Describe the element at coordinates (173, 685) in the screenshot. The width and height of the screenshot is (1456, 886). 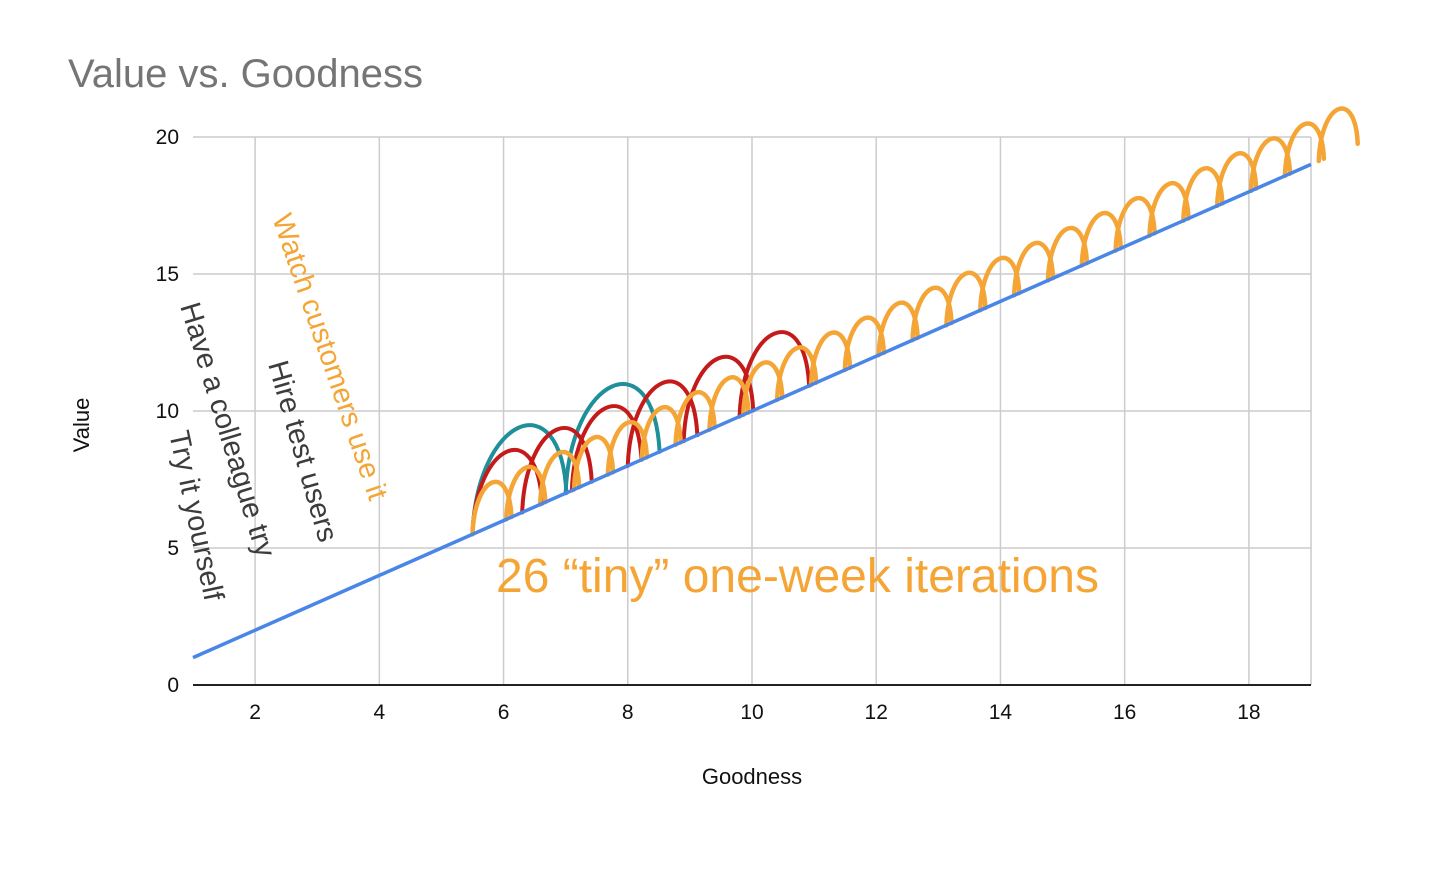
I see `y-tick-label: 0` at that location.